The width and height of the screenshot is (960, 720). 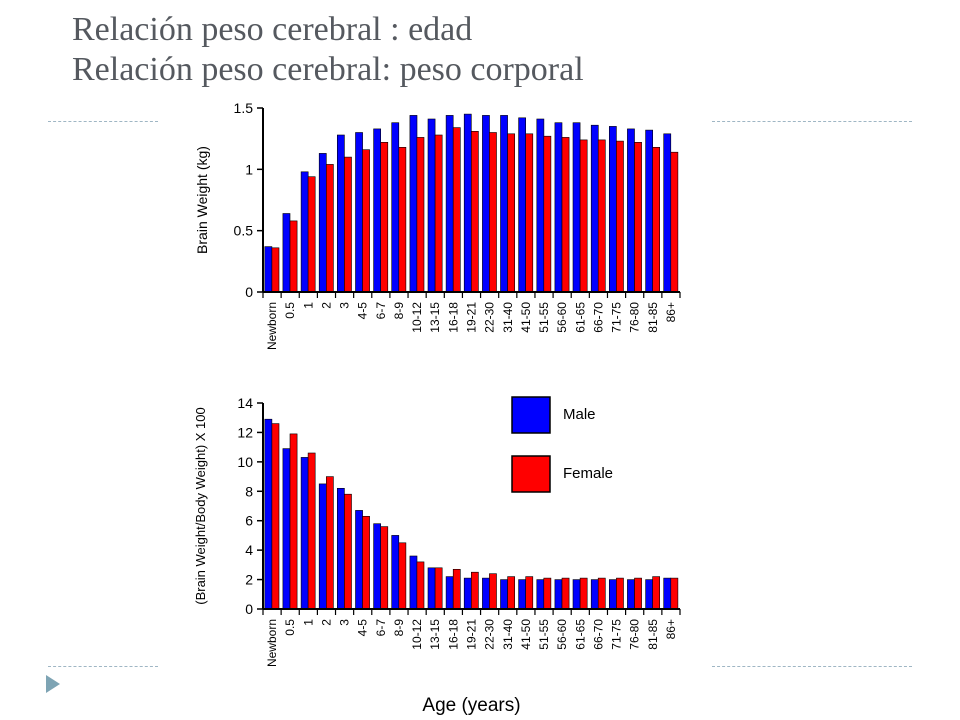 I want to click on x-tick-label: 1, so click(x=308, y=305).